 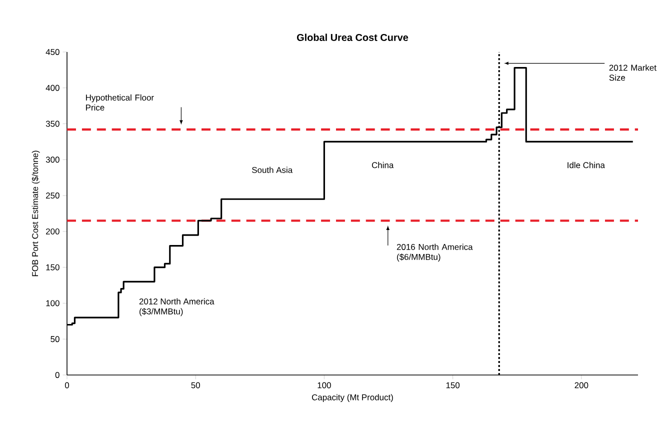 I want to click on annotation: China, so click(x=383, y=165).